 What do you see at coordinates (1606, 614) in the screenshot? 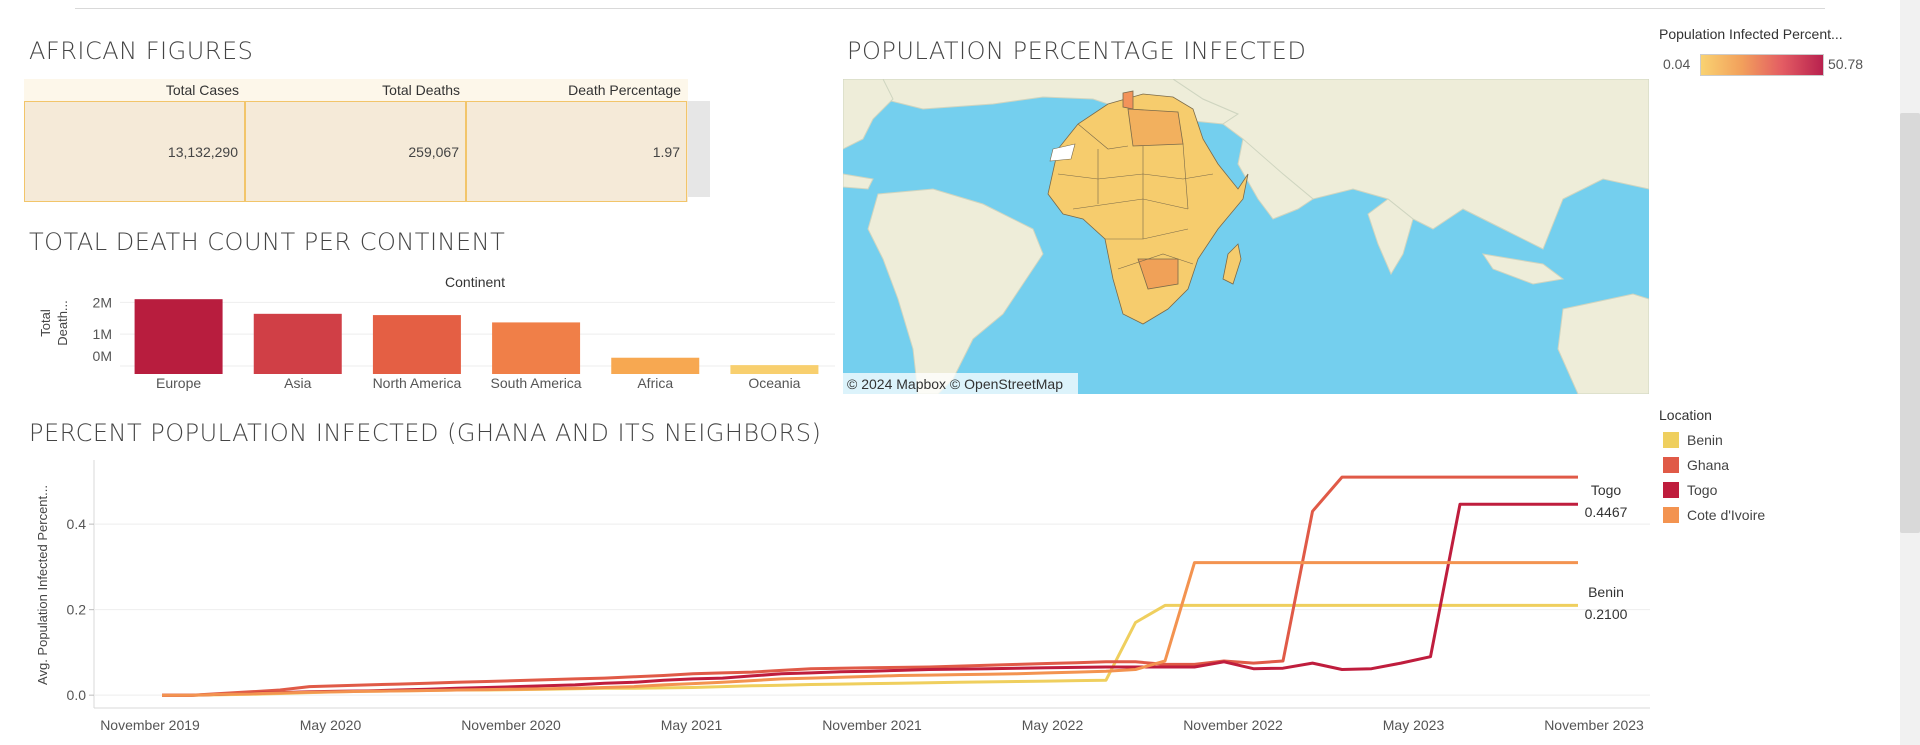
I see `benin-mark-label-value: 0.2100` at bounding box center [1606, 614].